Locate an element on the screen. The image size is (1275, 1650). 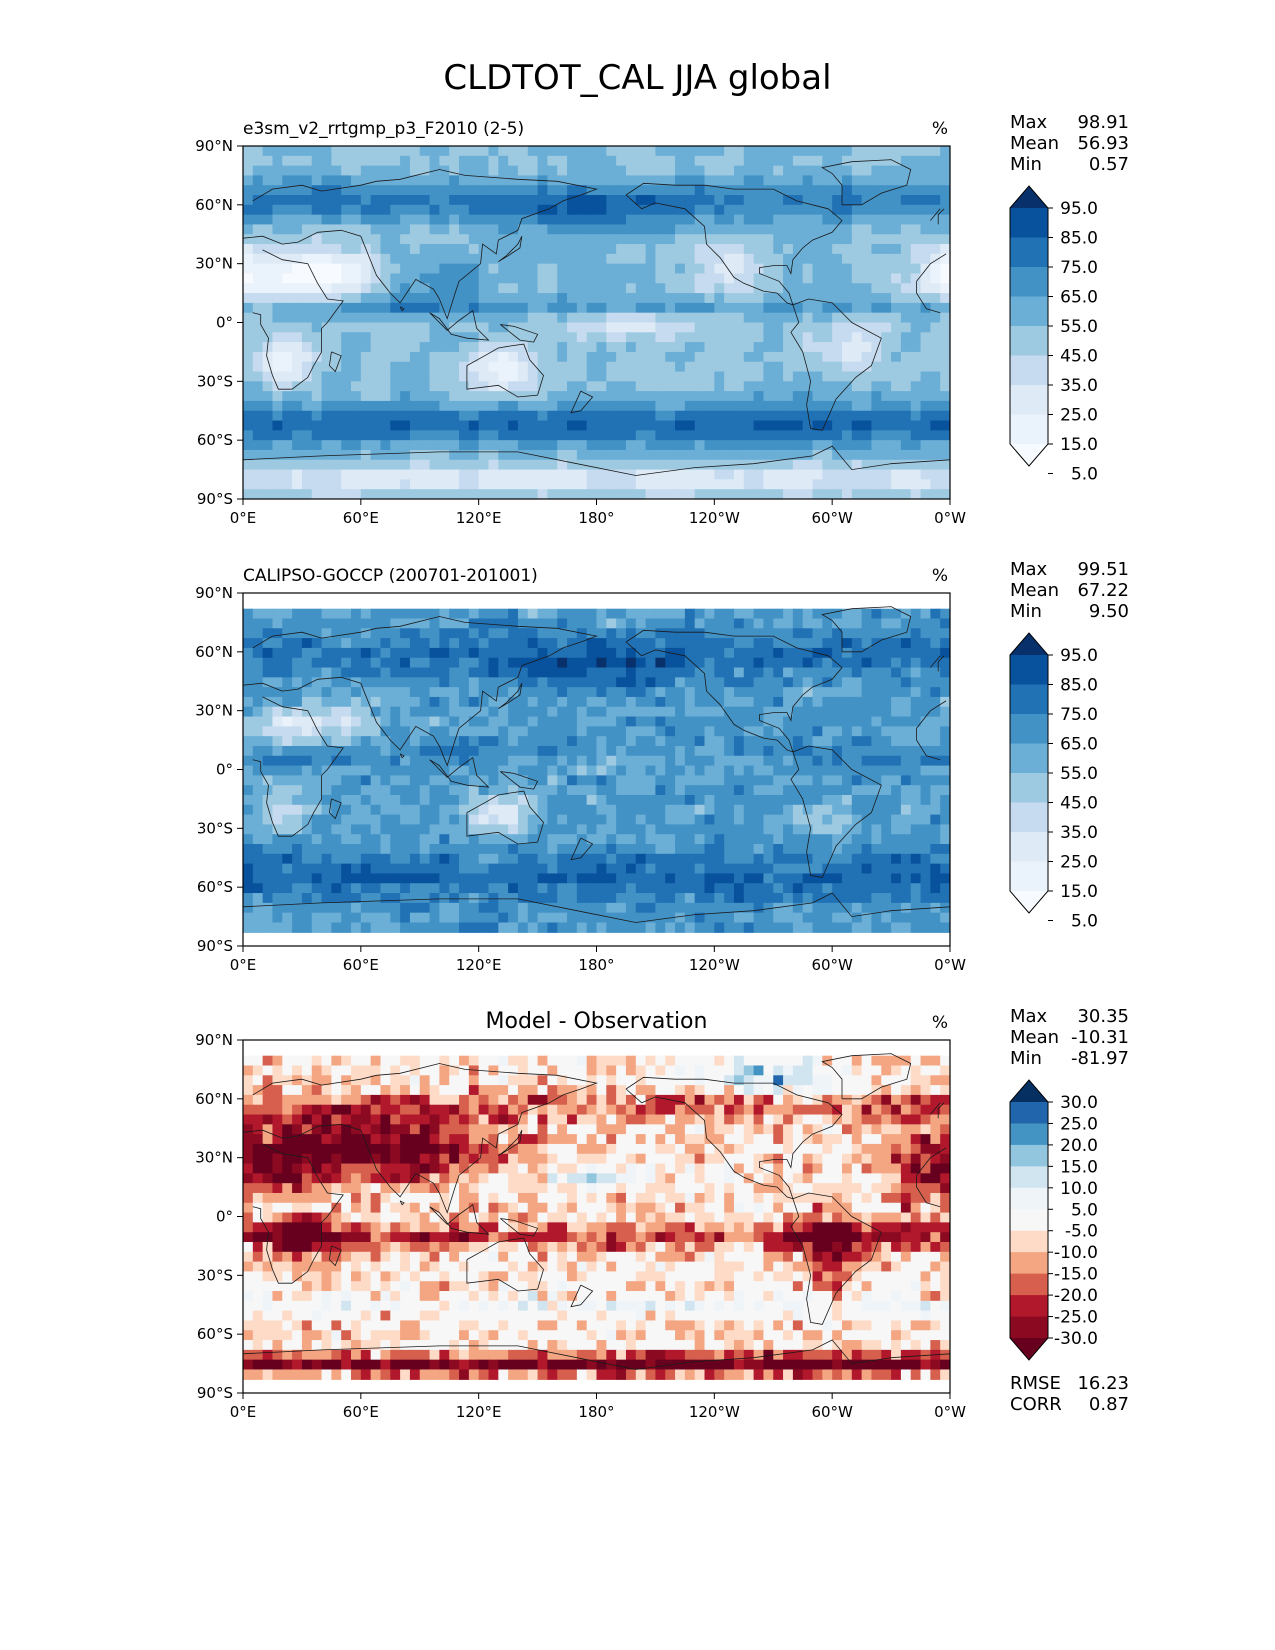
colorbar-label: 10.0 is located at coordinates (1079, 1189).